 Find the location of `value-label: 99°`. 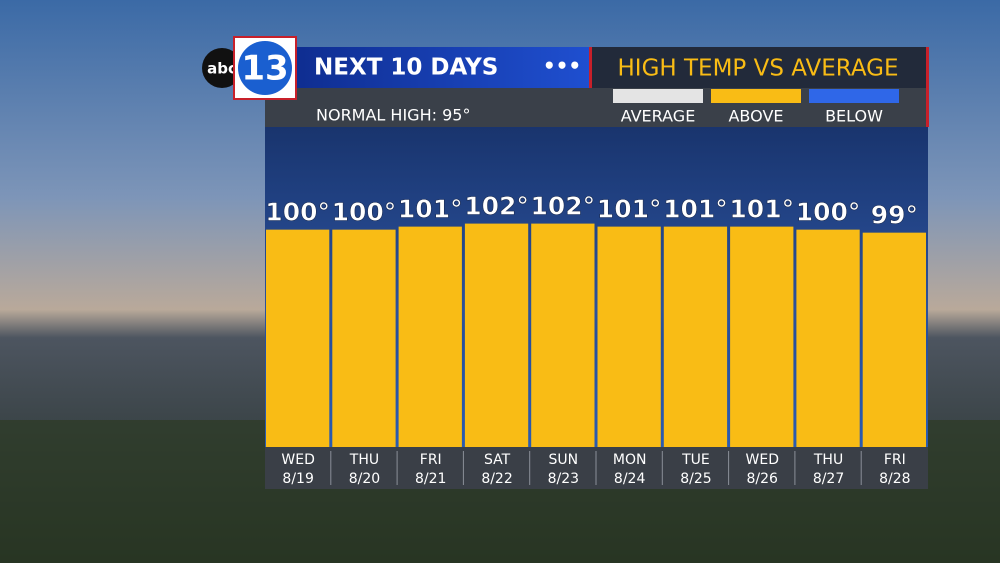

value-label: 99° is located at coordinates (894, 215).